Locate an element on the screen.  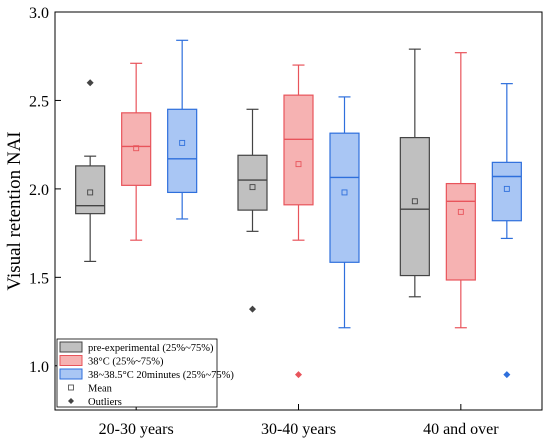
legend-label: pre-experimental (25%~75%) is located at coordinates (151, 348).